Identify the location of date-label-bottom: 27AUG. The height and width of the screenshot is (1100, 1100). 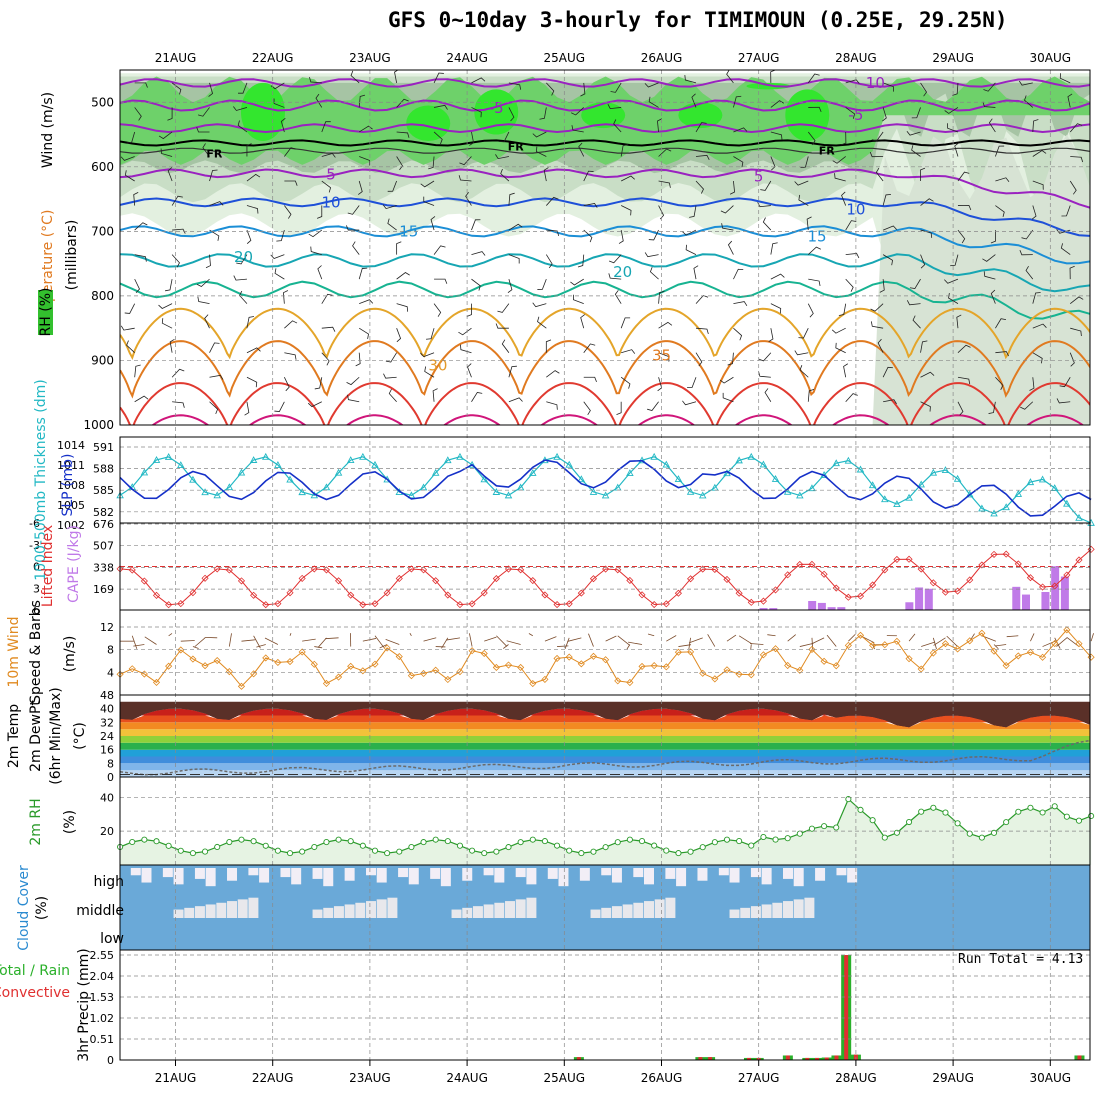
(759, 1078).